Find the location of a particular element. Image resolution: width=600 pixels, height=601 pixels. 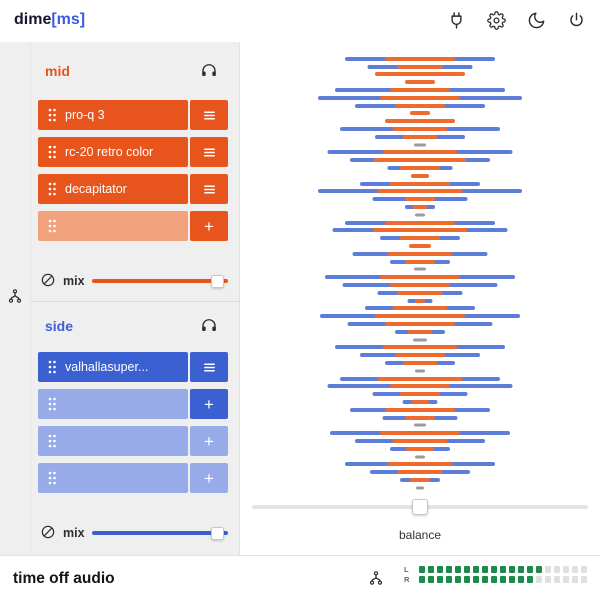

mid-mix-handle is located at coordinates (218, 281).